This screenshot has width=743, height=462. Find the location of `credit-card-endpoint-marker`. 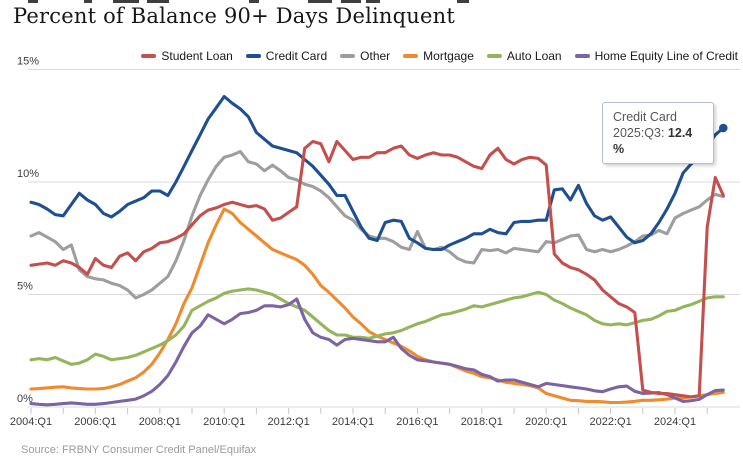

credit-card-endpoint-marker is located at coordinates (723, 128).